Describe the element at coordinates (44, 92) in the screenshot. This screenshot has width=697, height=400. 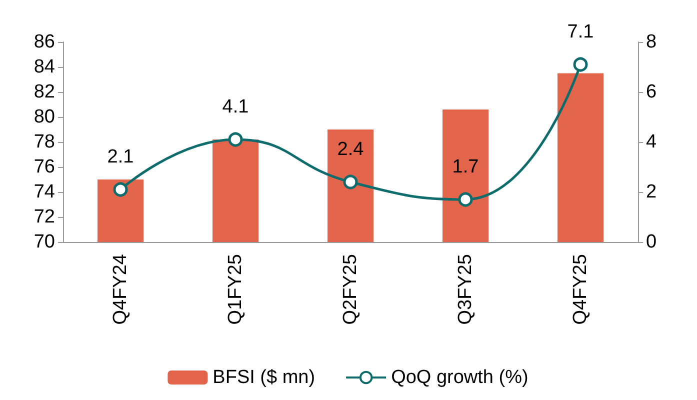
I see `y-tick-label: 82` at that location.